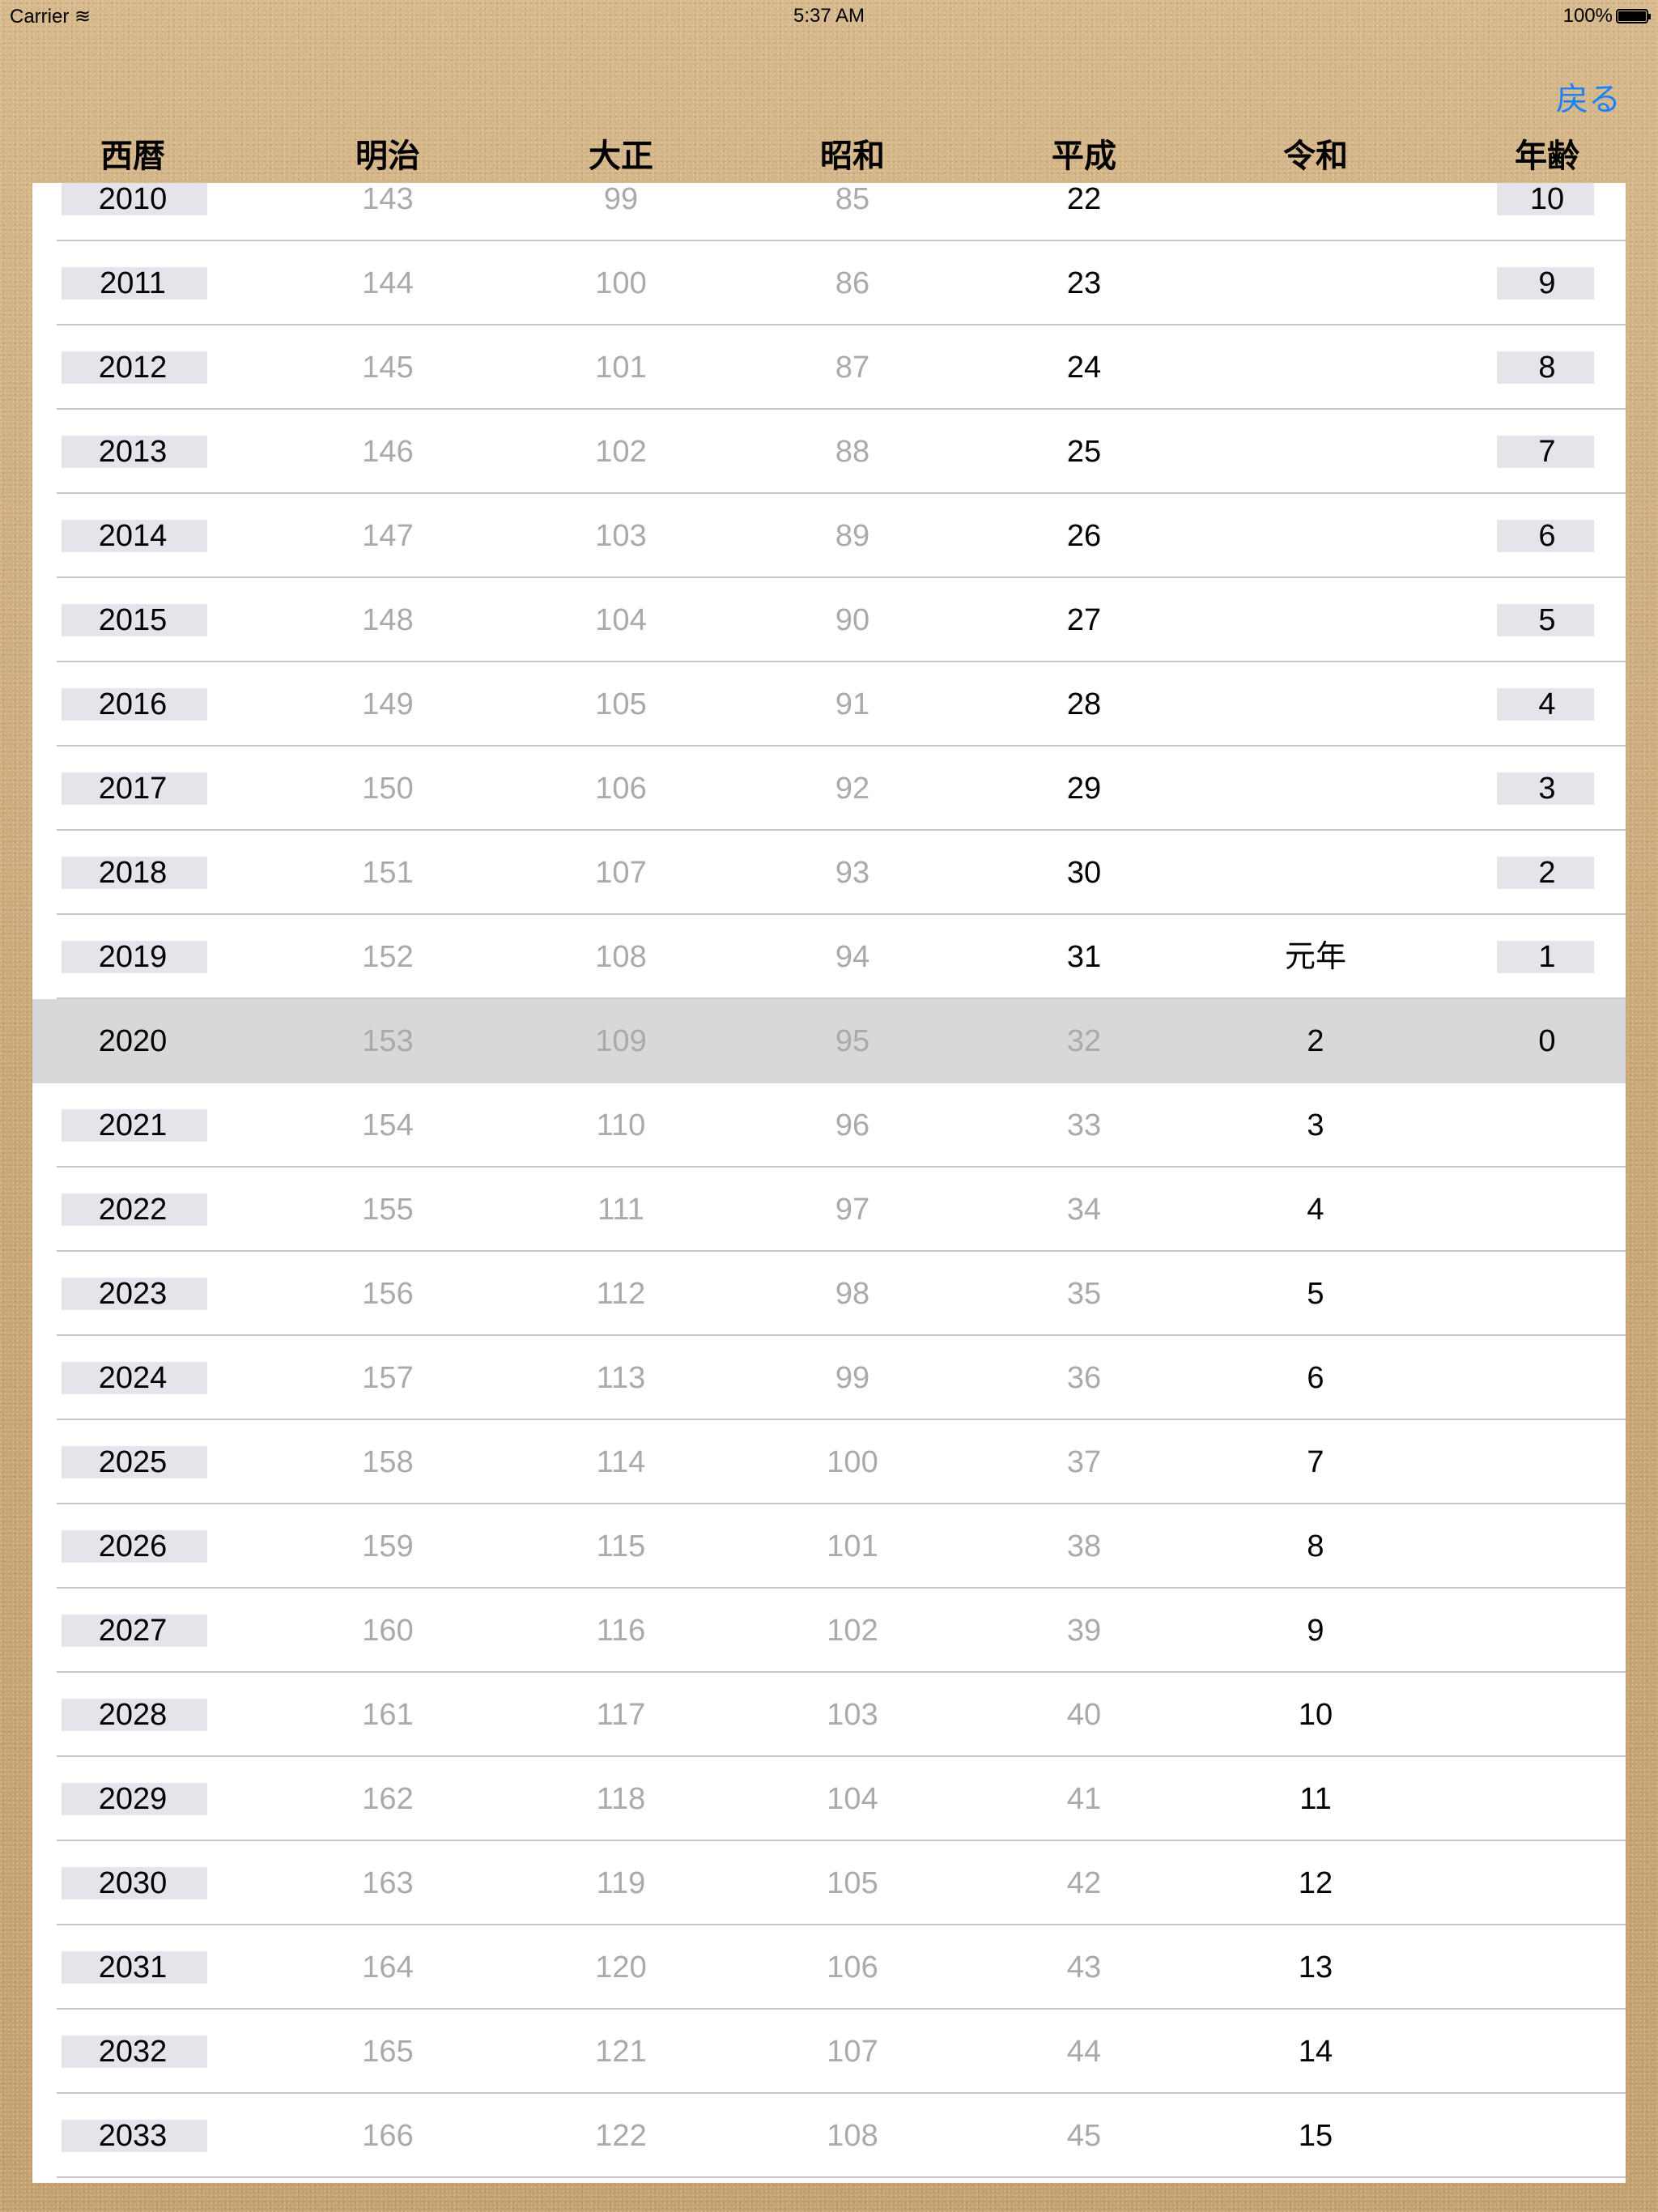  I want to click on showa-cell: 88, so click(852, 452).